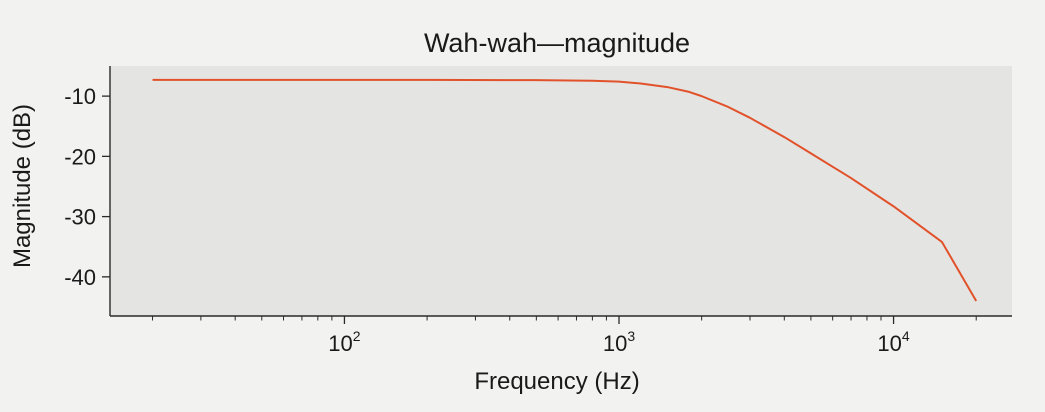  What do you see at coordinates (357, 336) in the screenshot?
I see `x-tick-label-exponent: 2` at bounding box center [357, 336].